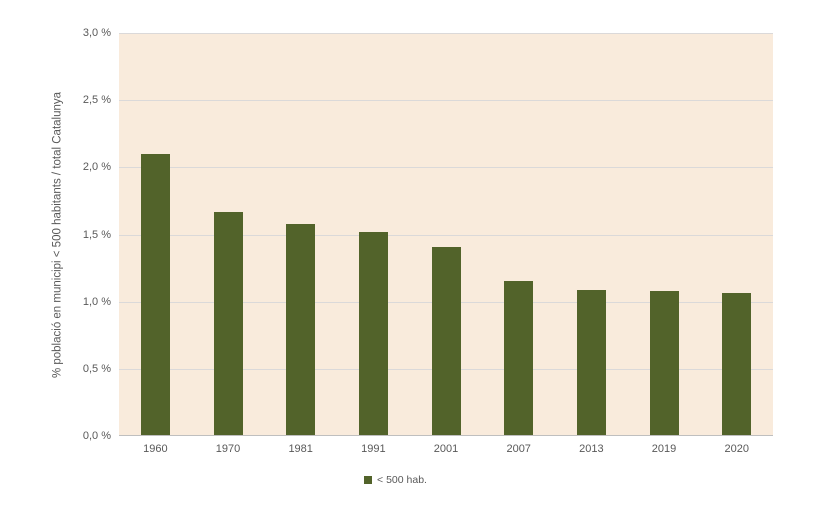  What do you see at coordinates (736, 449) in the screenshot?
I see `x-axis-label: 2020` at bounding box center [736, 449].